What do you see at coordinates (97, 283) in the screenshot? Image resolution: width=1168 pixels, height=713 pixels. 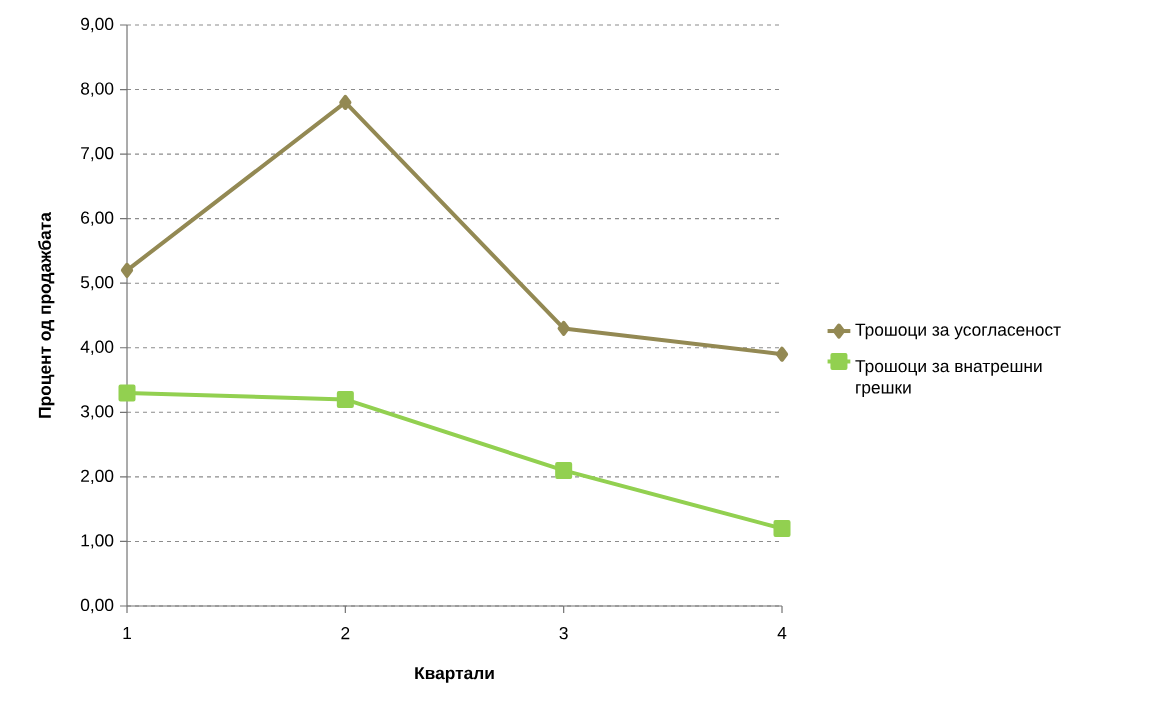 I see `y-tick-label: 5,00` at bounding box center [97, 283].